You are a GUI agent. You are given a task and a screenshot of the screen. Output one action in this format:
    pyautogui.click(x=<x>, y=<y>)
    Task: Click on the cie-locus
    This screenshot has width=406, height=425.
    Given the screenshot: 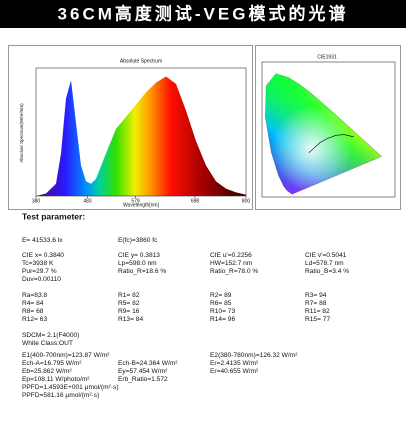 What is the action you would take?
    pyautogui.click(x=323, y=134)
    